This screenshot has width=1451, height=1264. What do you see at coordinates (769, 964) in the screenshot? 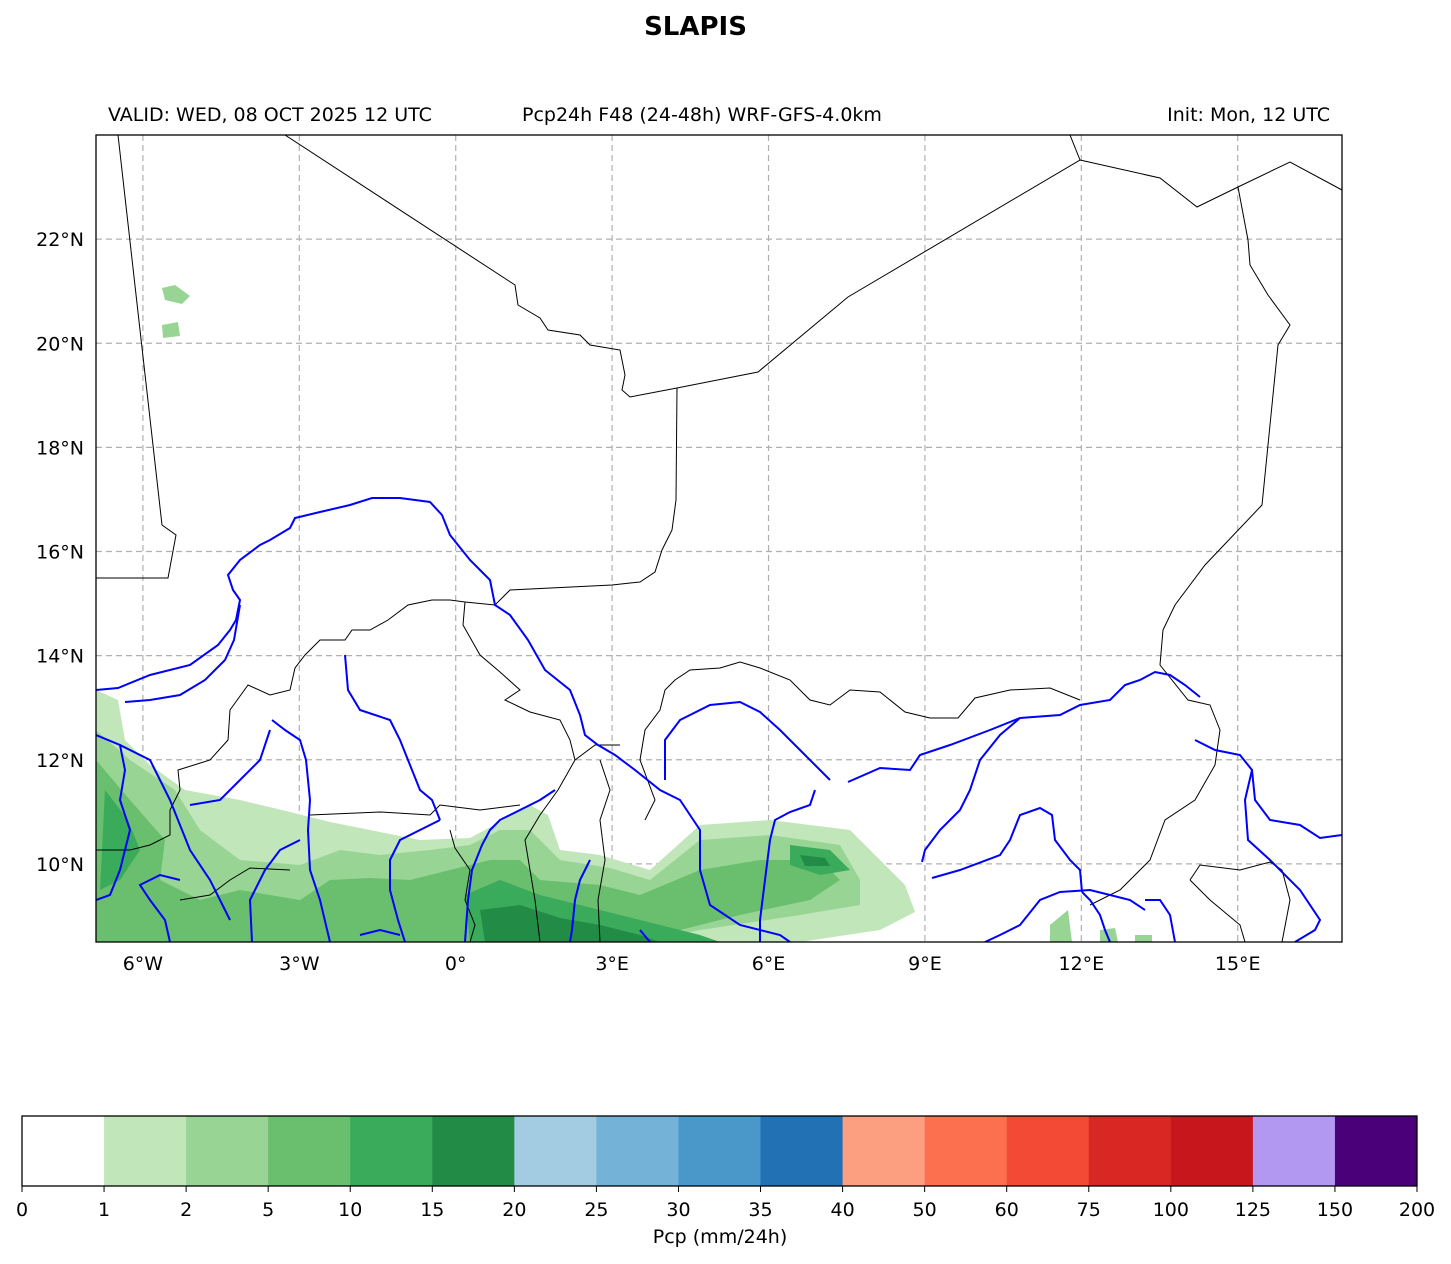
I see `lon-tick-label: 6°E` at bounding box center [769, 964].